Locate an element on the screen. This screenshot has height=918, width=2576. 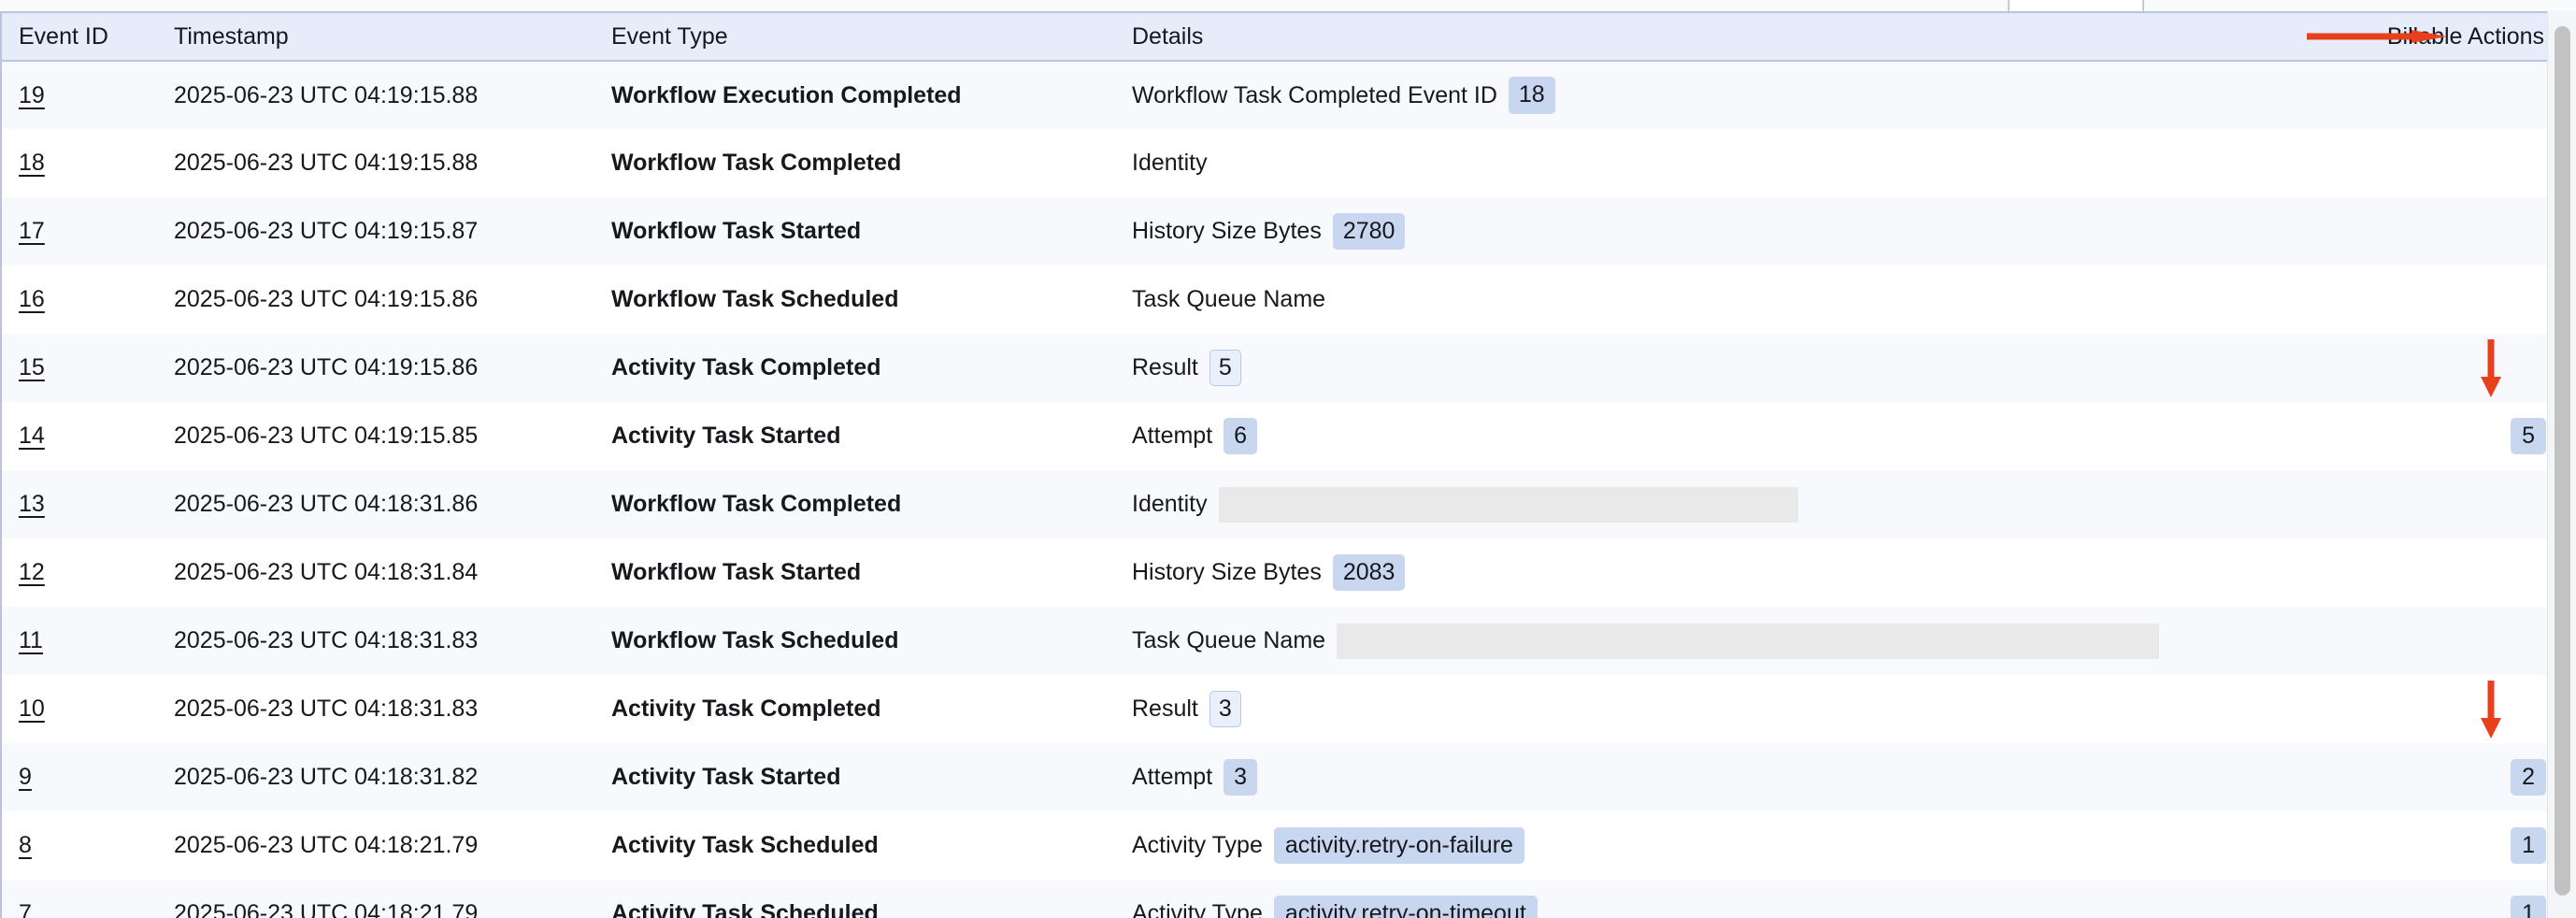
column-header-event-id: Event ID is located at coordinates (81, 37).